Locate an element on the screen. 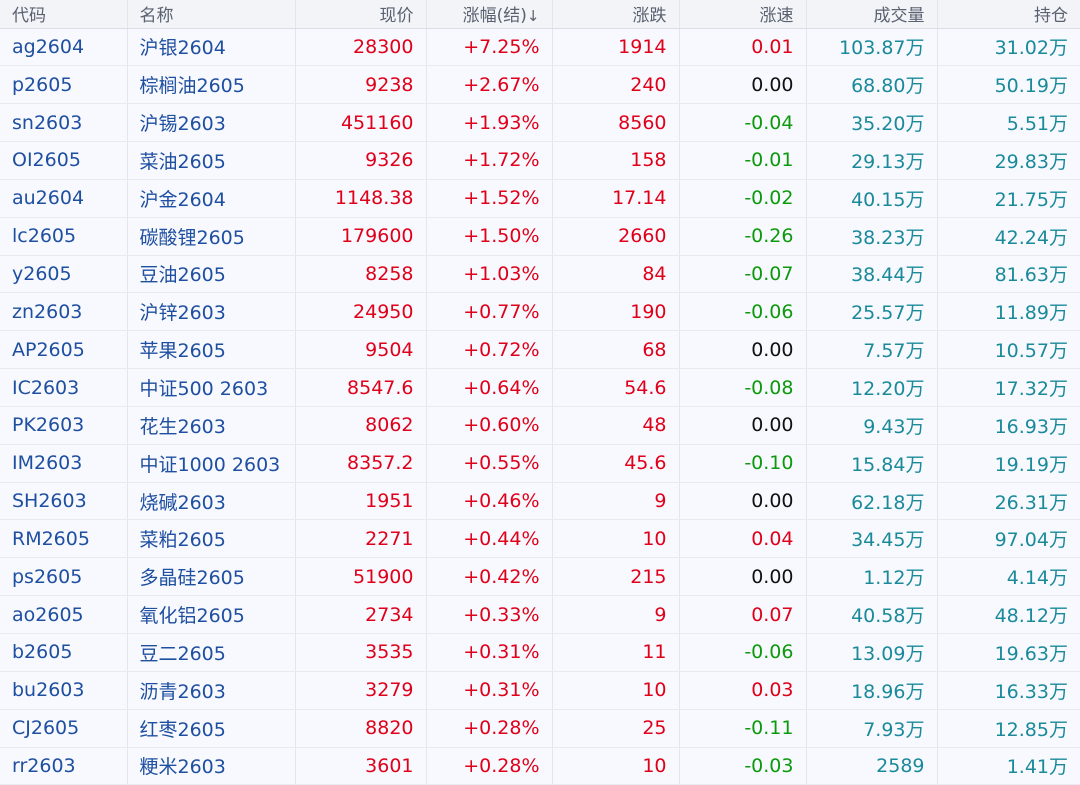  table-row: ao2605 氧化铝2605 2734 +0.33% 9 0.07 40.58万 48.12万 is located at coordinates (540, 614).